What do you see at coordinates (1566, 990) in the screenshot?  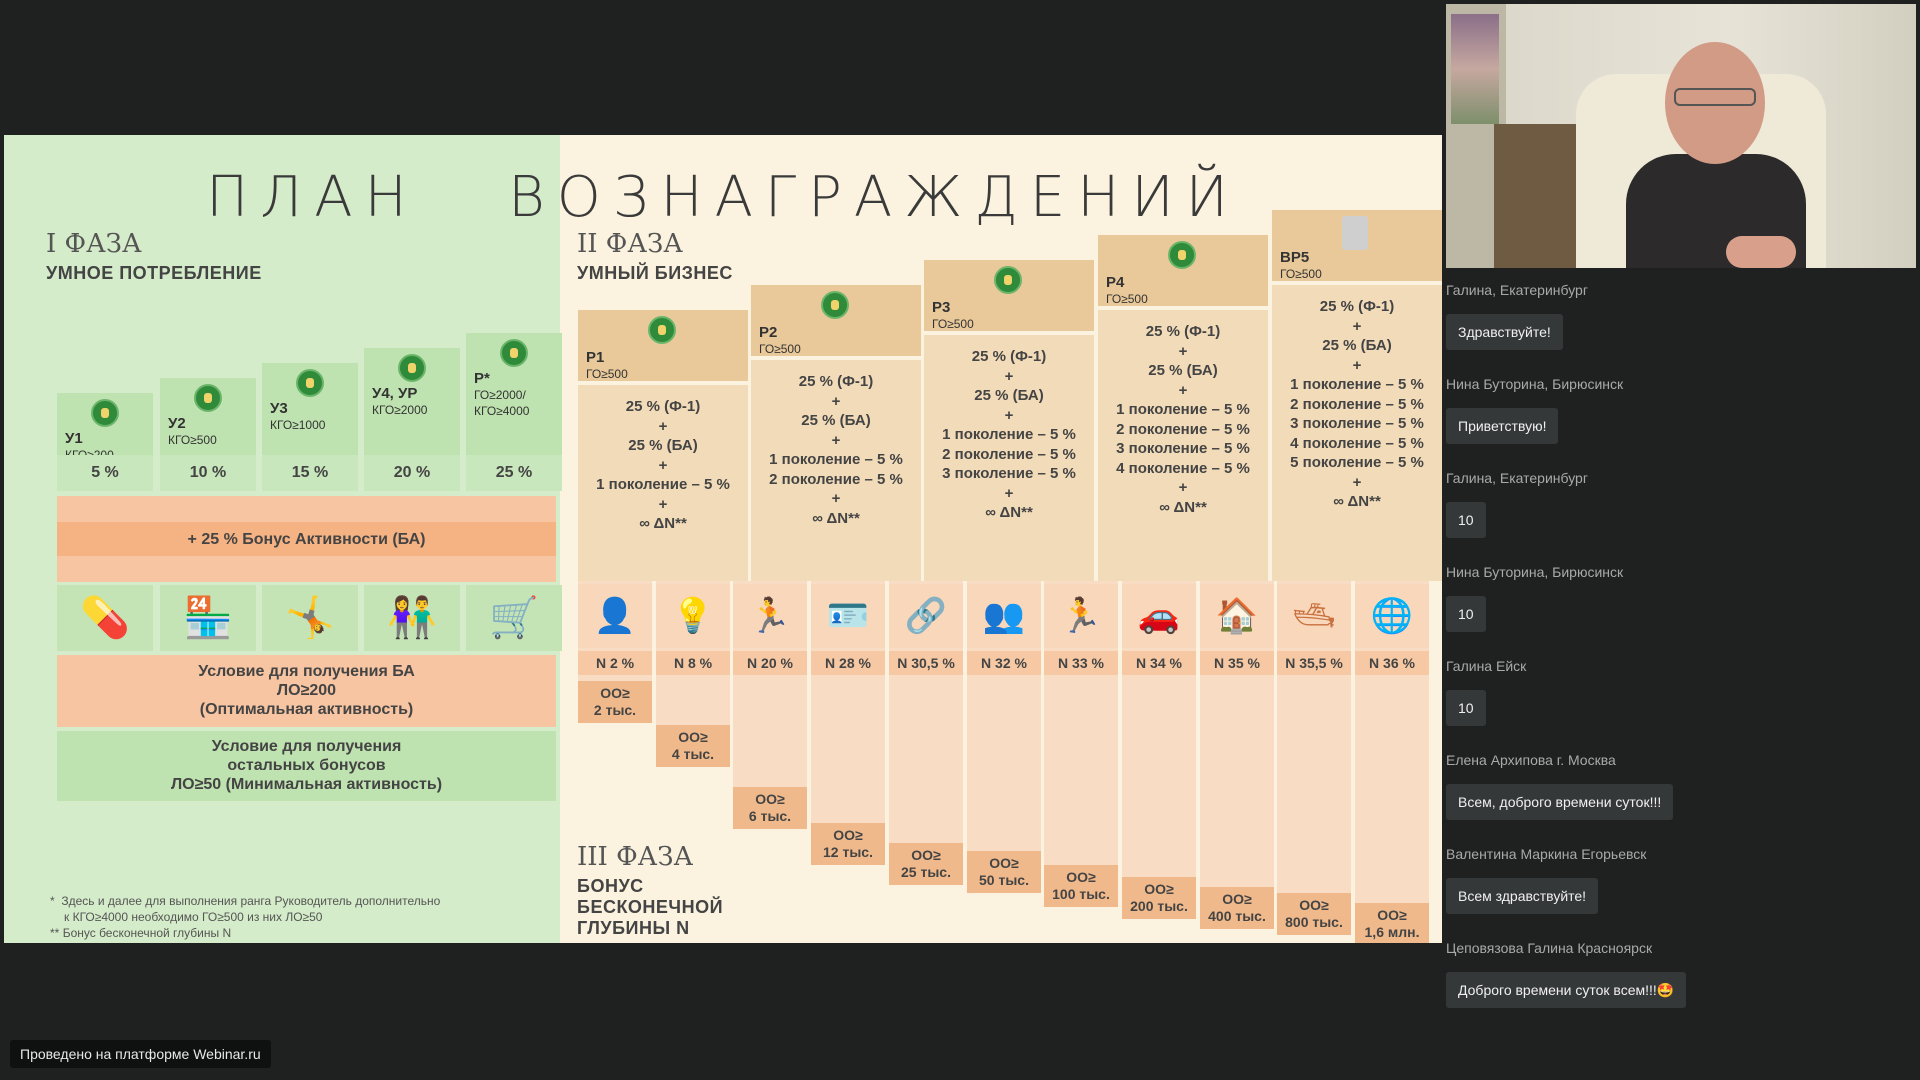 I see `chat-message: Доброго времени суток всем!!!🤩` at bounding box center [1566, 990].